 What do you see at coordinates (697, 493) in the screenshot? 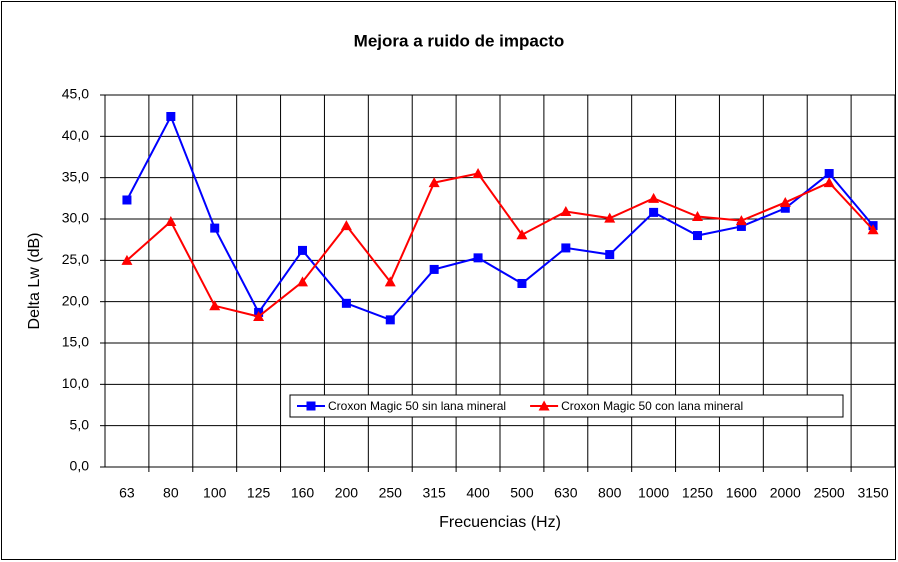
I see `x-tick-label: 1250` at bounding box center [697, 493].